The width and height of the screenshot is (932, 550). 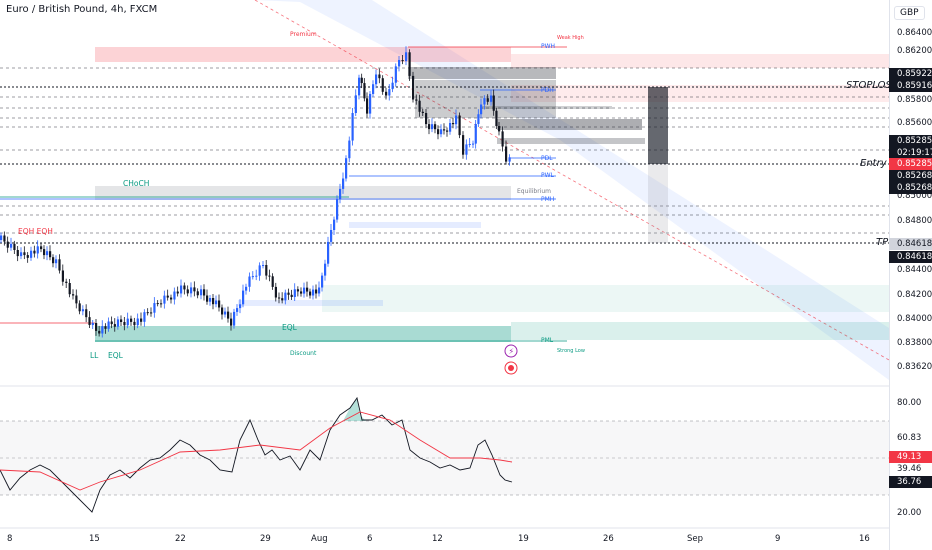 I want to click on currency-selector: GBP, so click(x=909, y=13).